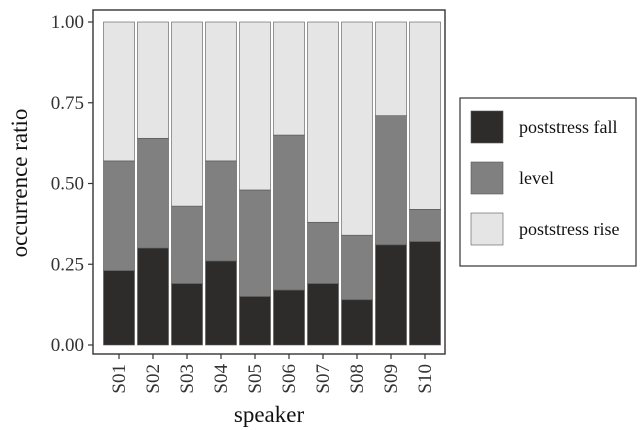 This screenshot has height=430, width=640. I want to click on y-tick-label: 0.75, so click(67, 103).